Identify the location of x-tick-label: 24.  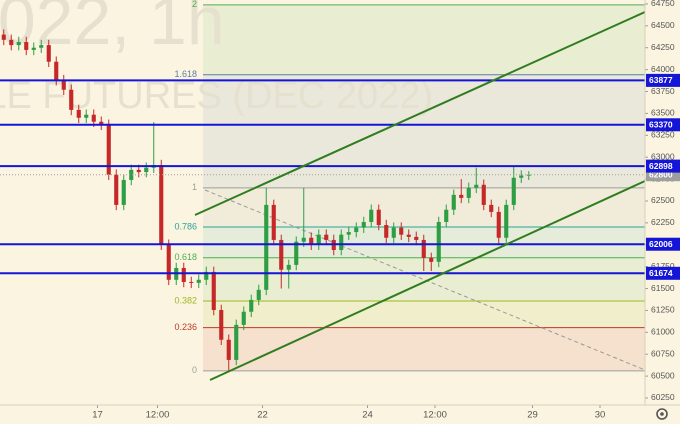
(367, 415).